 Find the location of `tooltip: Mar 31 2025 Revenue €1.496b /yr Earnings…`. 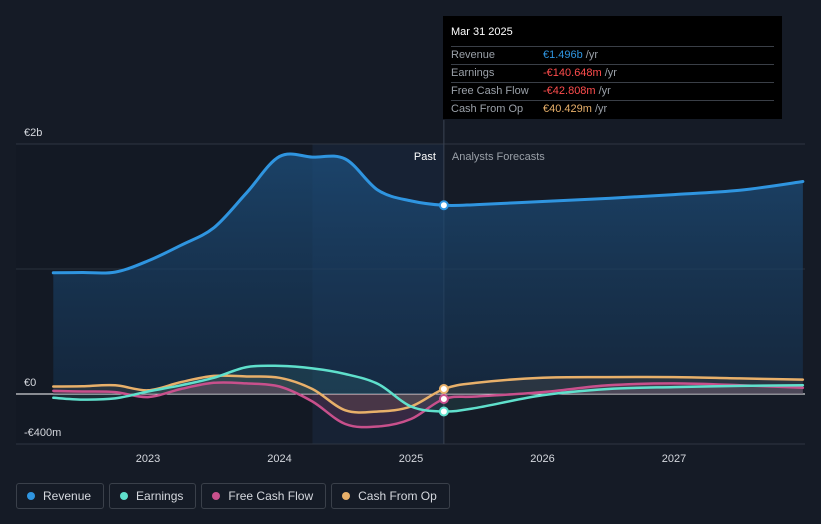

tooltip: Mar 31 2025 Revenue €1.496b /yr Earnings… is located at coordinates (612, 67).